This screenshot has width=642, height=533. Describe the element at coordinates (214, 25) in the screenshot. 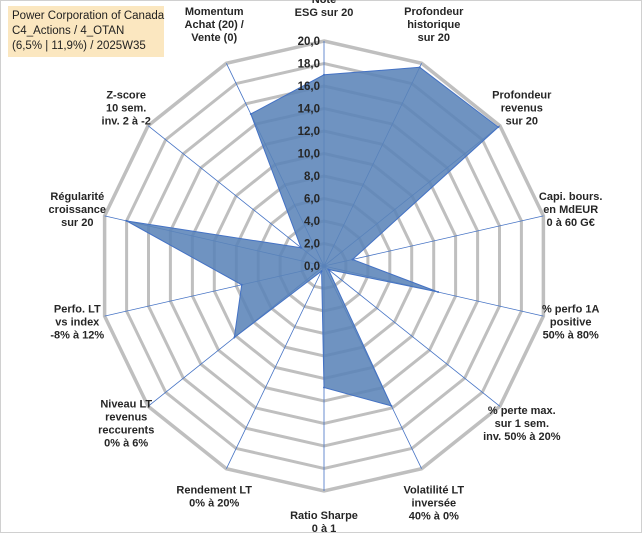

I see `category-label: Momentum Achat (20) / Vente (0)` at that location.